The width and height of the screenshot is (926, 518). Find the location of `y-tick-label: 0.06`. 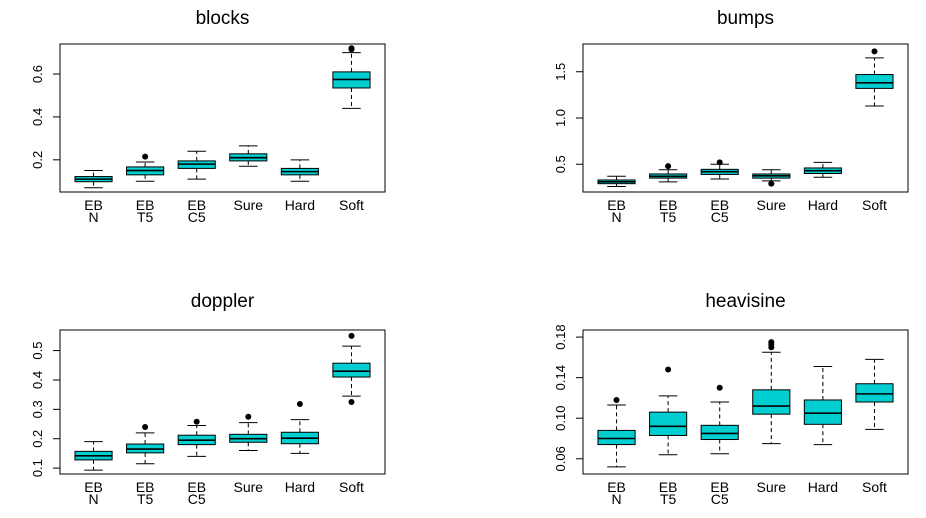

y-tick-label: 0.06 is located at coordinates (560, 458).